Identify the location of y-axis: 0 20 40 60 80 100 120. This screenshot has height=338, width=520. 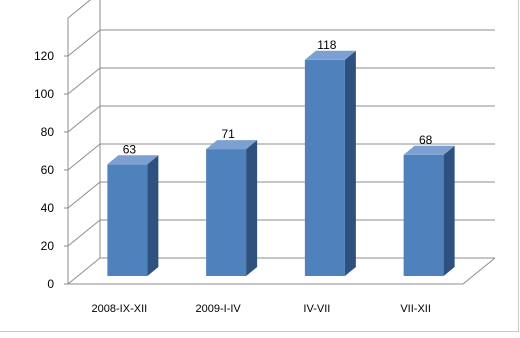
(51, 154).